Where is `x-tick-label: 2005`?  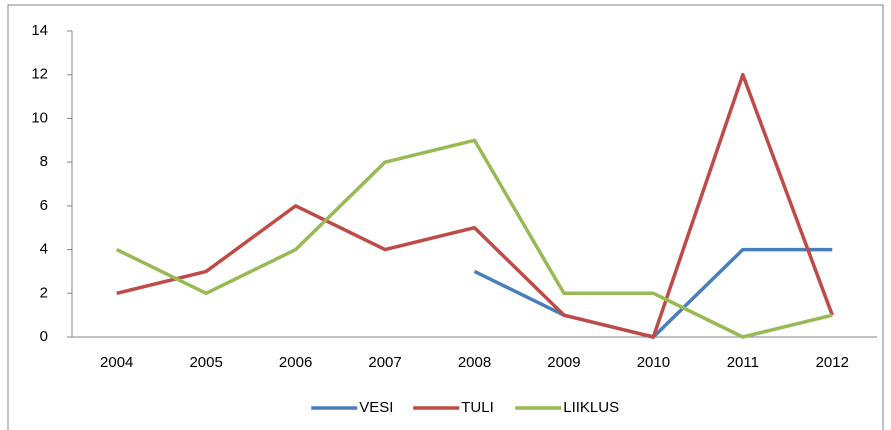 x-tick-label: 2005 is located at coordinates (205, 362).